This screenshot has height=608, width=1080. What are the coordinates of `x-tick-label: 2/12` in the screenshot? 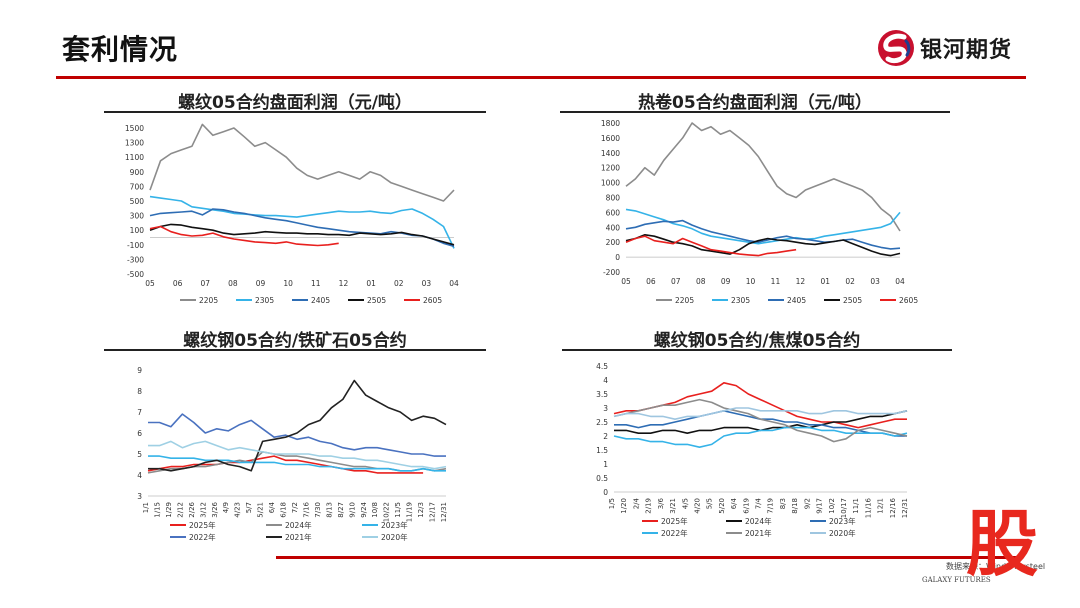 It's located at (180, 510).